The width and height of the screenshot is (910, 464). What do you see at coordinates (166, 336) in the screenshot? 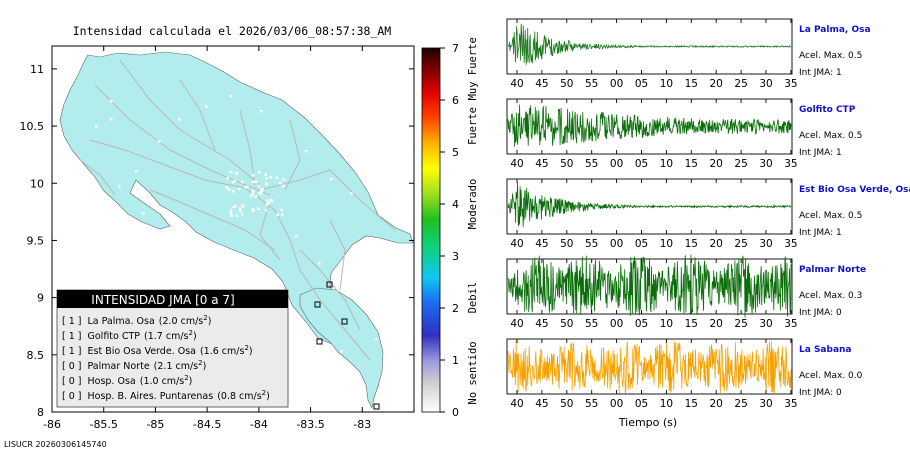
I see `legend-value: (1.7 cm/s` at bounding box center [166, 336].